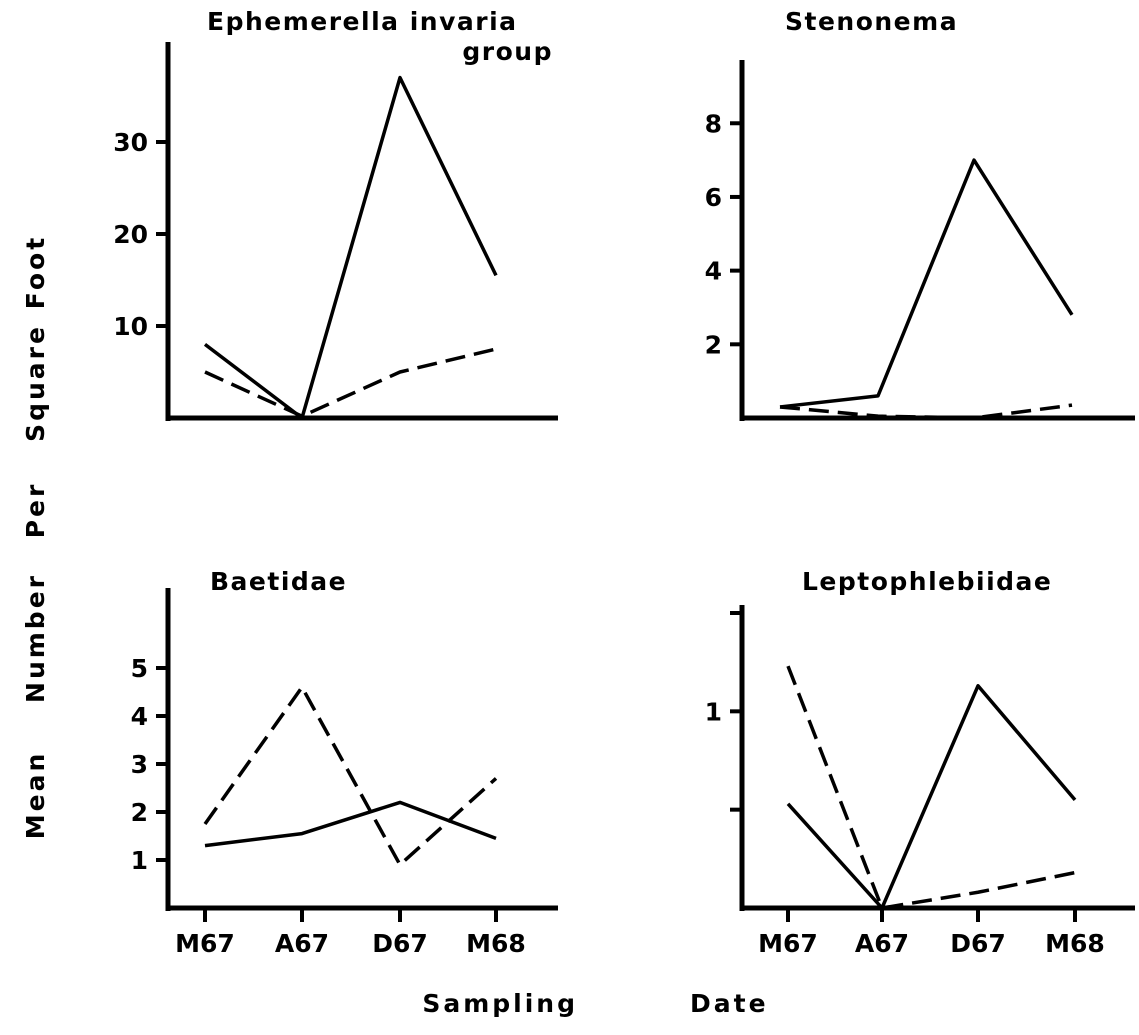 The height and width of the screenshot is (1035, 1139). What do you see at coordinates (130, 234) in the screenshot?
I see `y-tick-label: 20` at bounding box center [130, 234].